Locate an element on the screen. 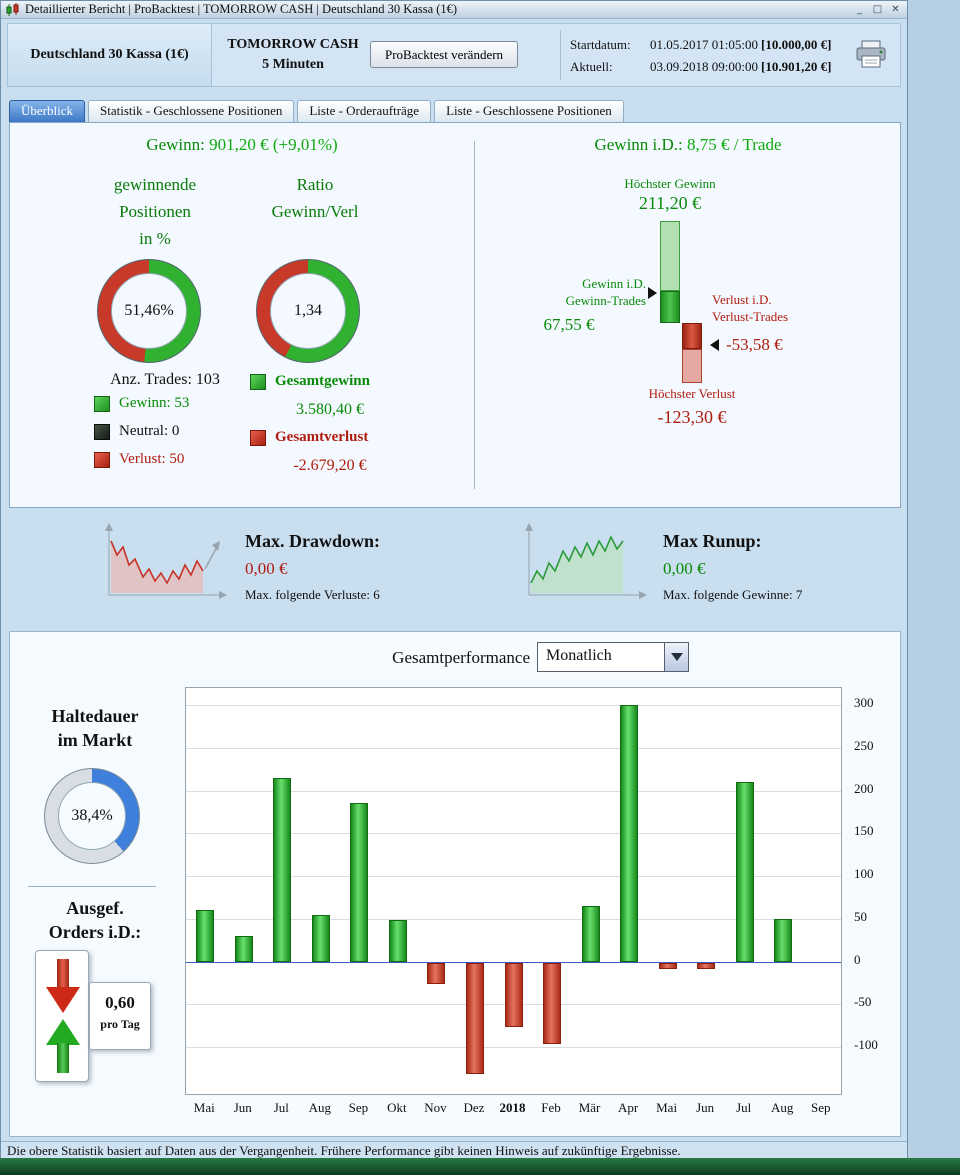  minimize-button: _ is located at coordinates (859, 9).